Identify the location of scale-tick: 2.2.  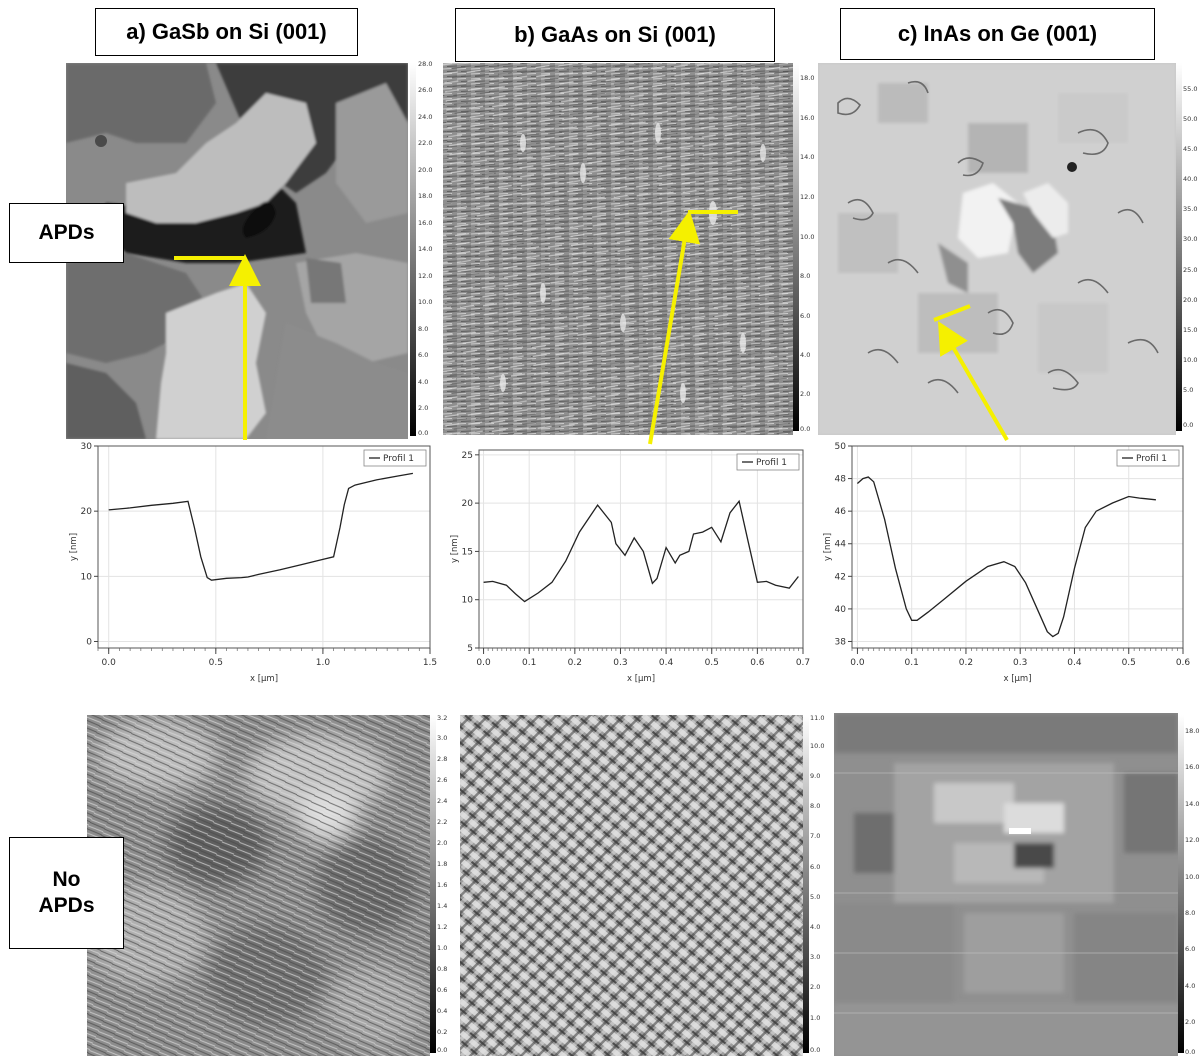
(442, 822).